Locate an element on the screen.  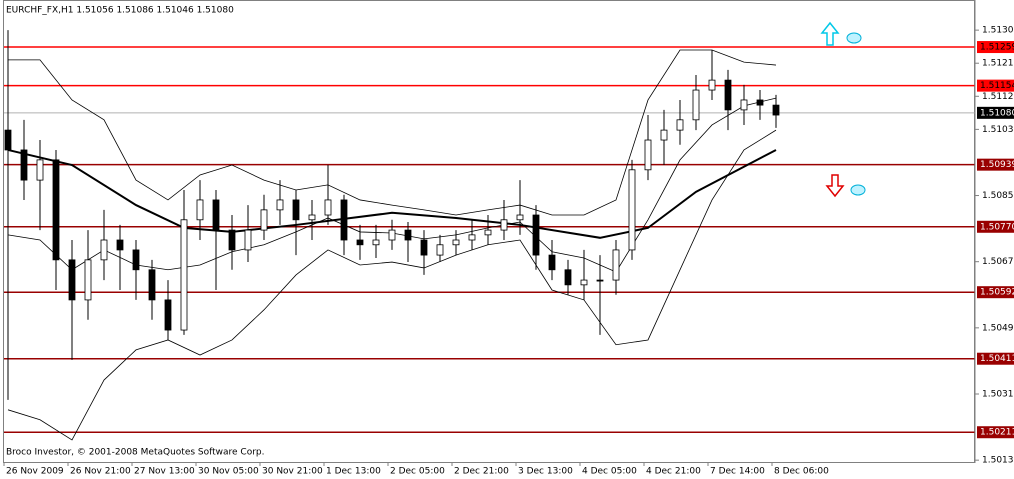
x-tick-label: 30 Nov 05:00 is located at coordinates (228, 472).